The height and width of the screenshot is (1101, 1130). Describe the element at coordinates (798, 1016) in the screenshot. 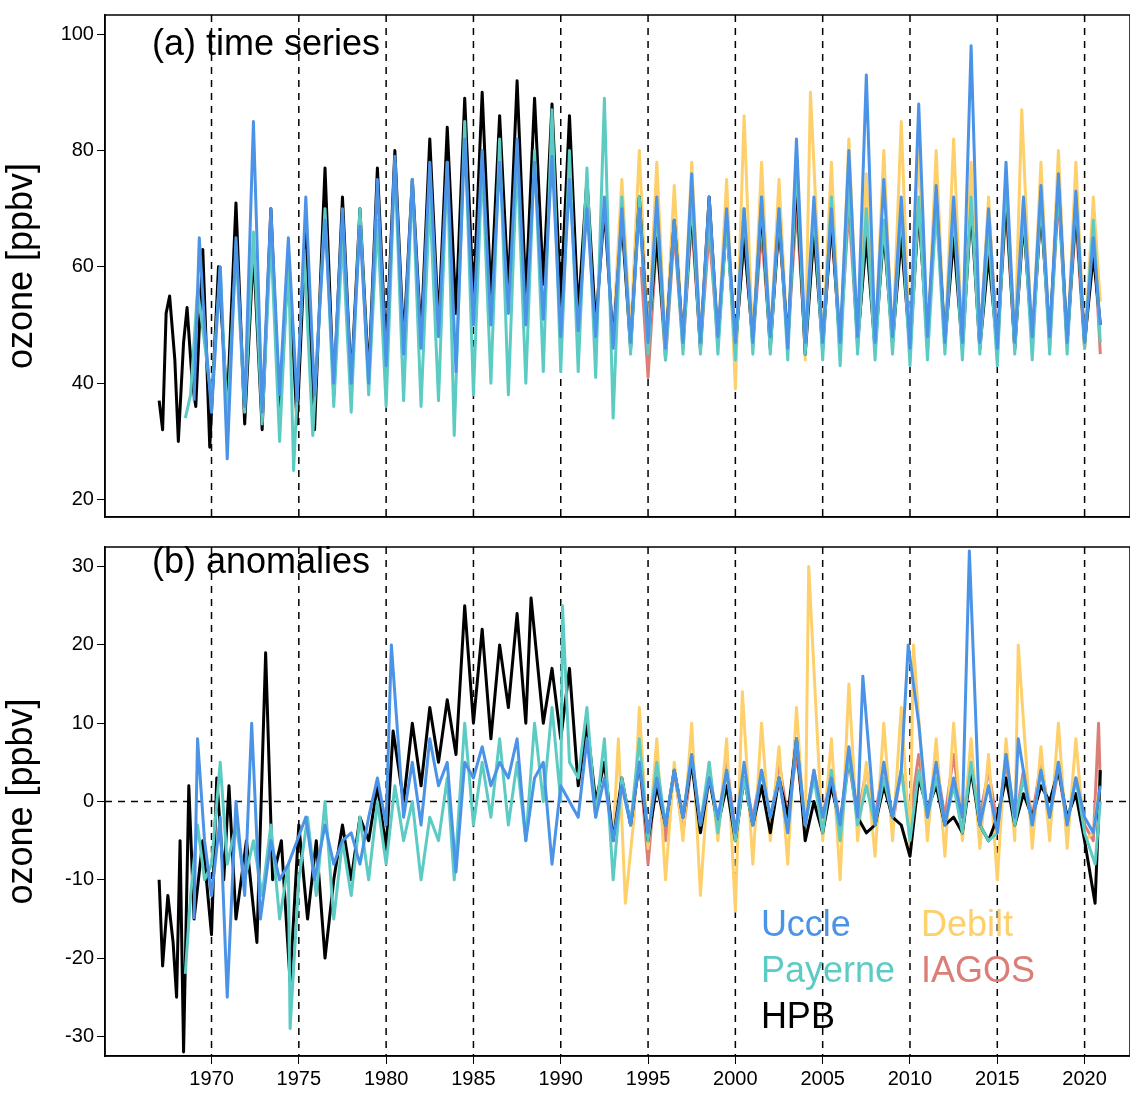

I see `text: HPB` at that location.